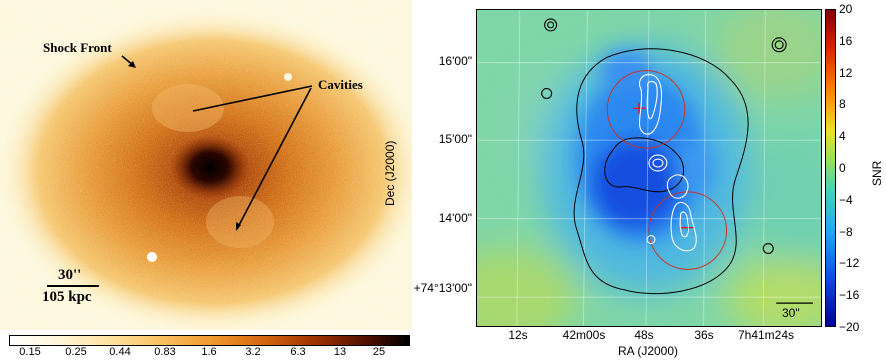  I want to click on snr-colorbar-tick: 20, so click(846, 9).